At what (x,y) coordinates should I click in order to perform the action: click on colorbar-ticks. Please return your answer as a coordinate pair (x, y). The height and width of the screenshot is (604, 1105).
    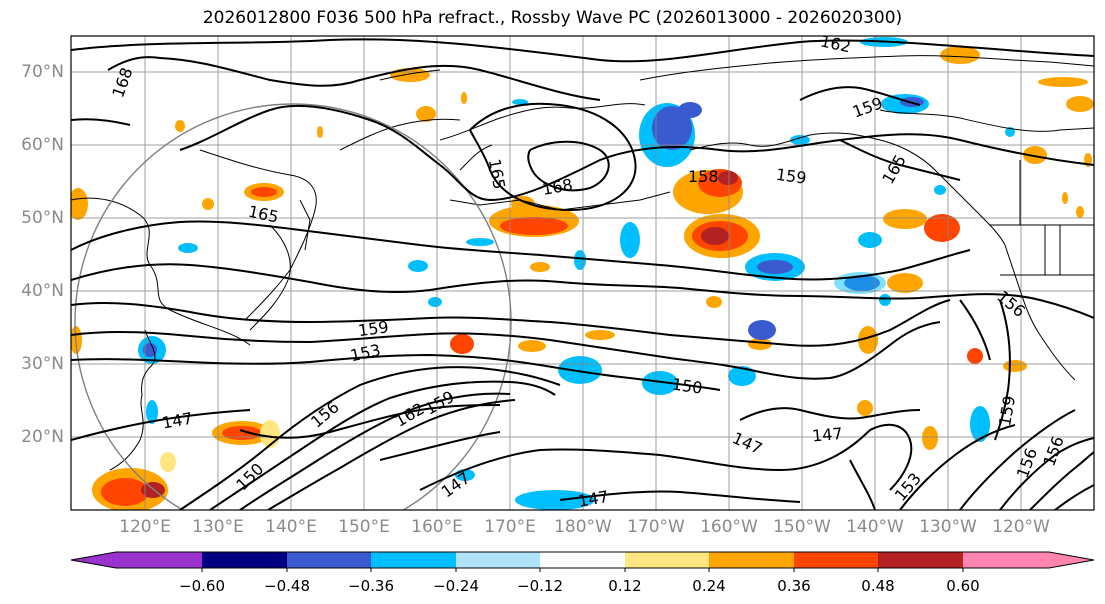
    Looking at the image, I should click on (582, 570).